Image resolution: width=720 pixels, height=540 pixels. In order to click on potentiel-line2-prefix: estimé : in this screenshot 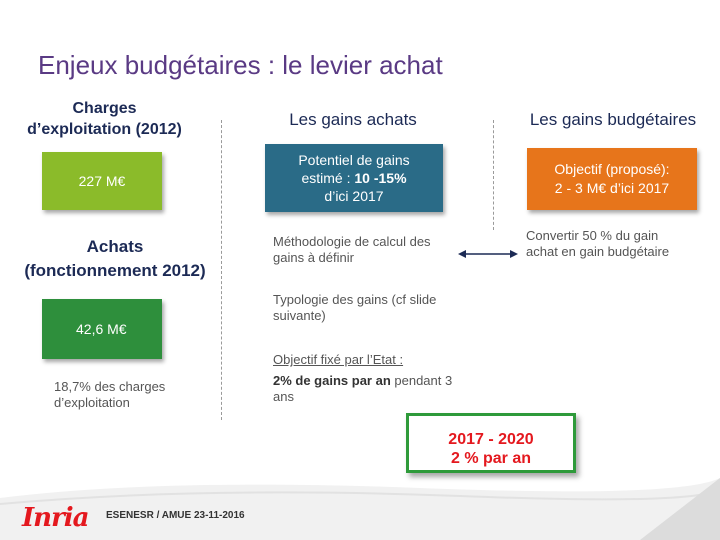, I will do `click(328, 178)`.